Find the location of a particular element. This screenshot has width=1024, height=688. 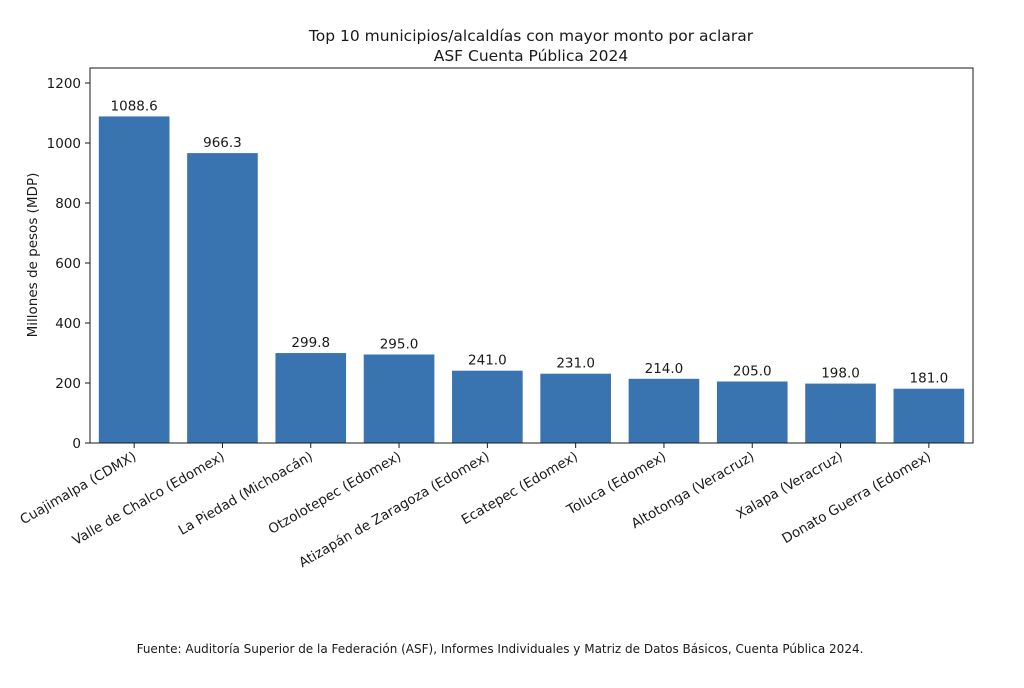

bar-value-label: 241.0 is located at coordinates (487, 361).